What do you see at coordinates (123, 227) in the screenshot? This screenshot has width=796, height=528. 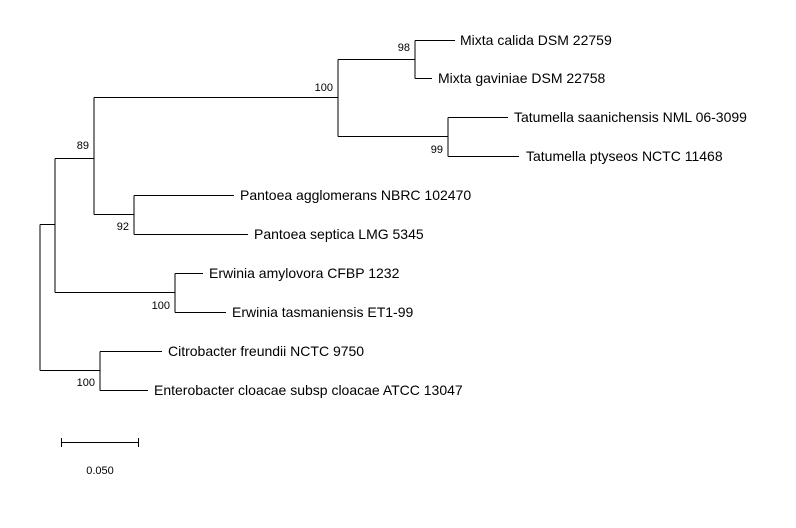 I see `bootstrap-value-pantoea: 92` at bounding box center [123, 227].